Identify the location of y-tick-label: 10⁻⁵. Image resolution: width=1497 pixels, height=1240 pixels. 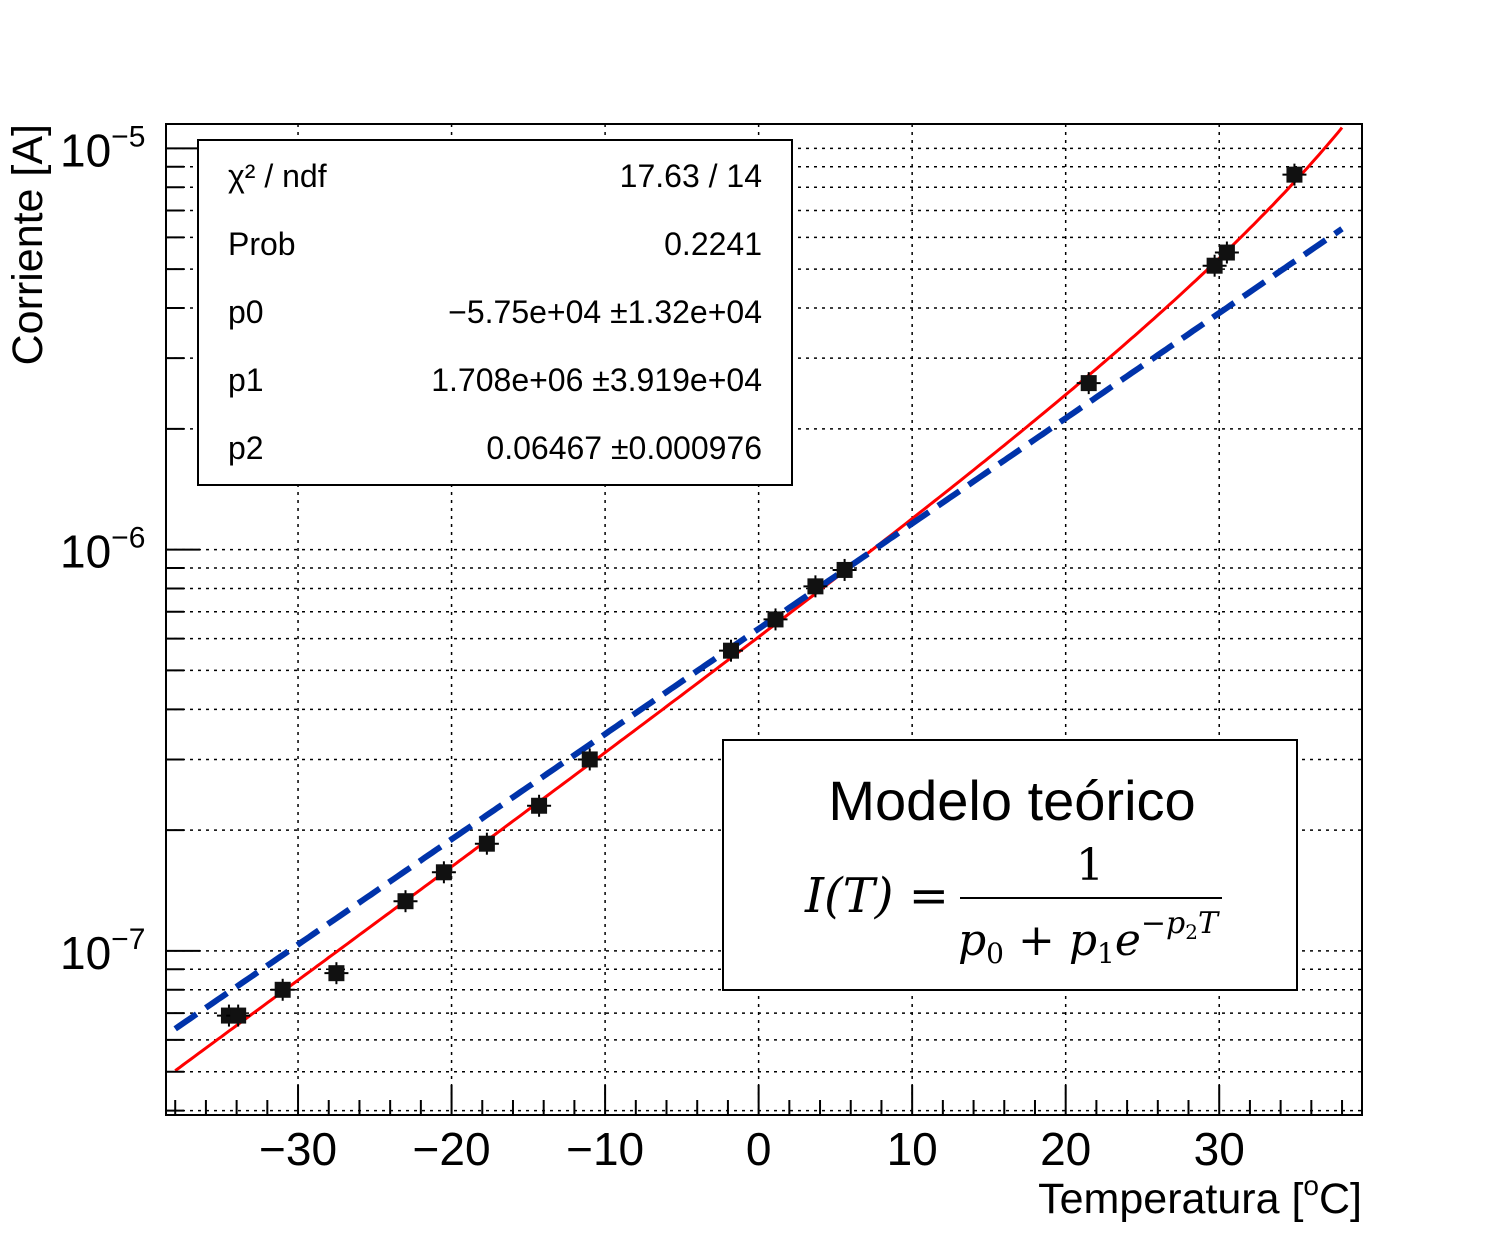
(102, 148).